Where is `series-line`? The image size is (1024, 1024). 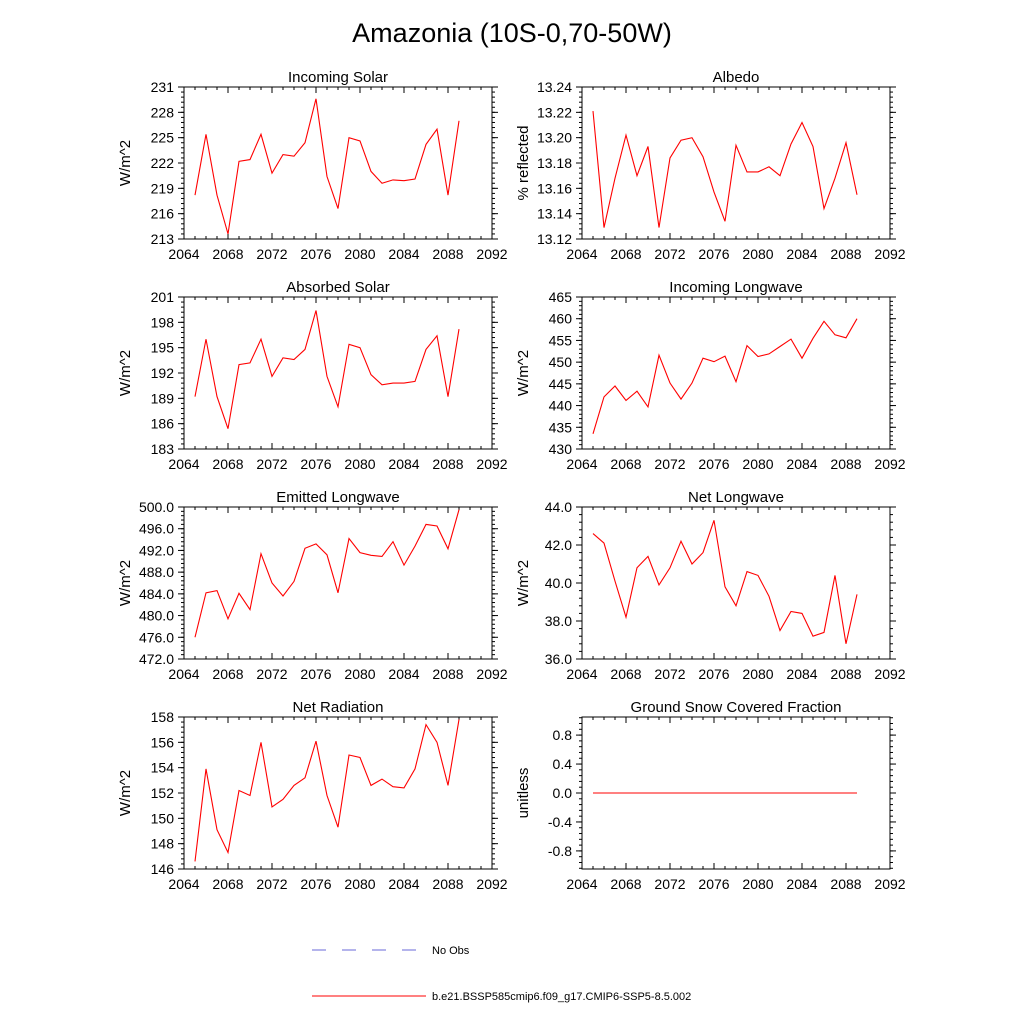 series-line is located at coordinates (725, 582).